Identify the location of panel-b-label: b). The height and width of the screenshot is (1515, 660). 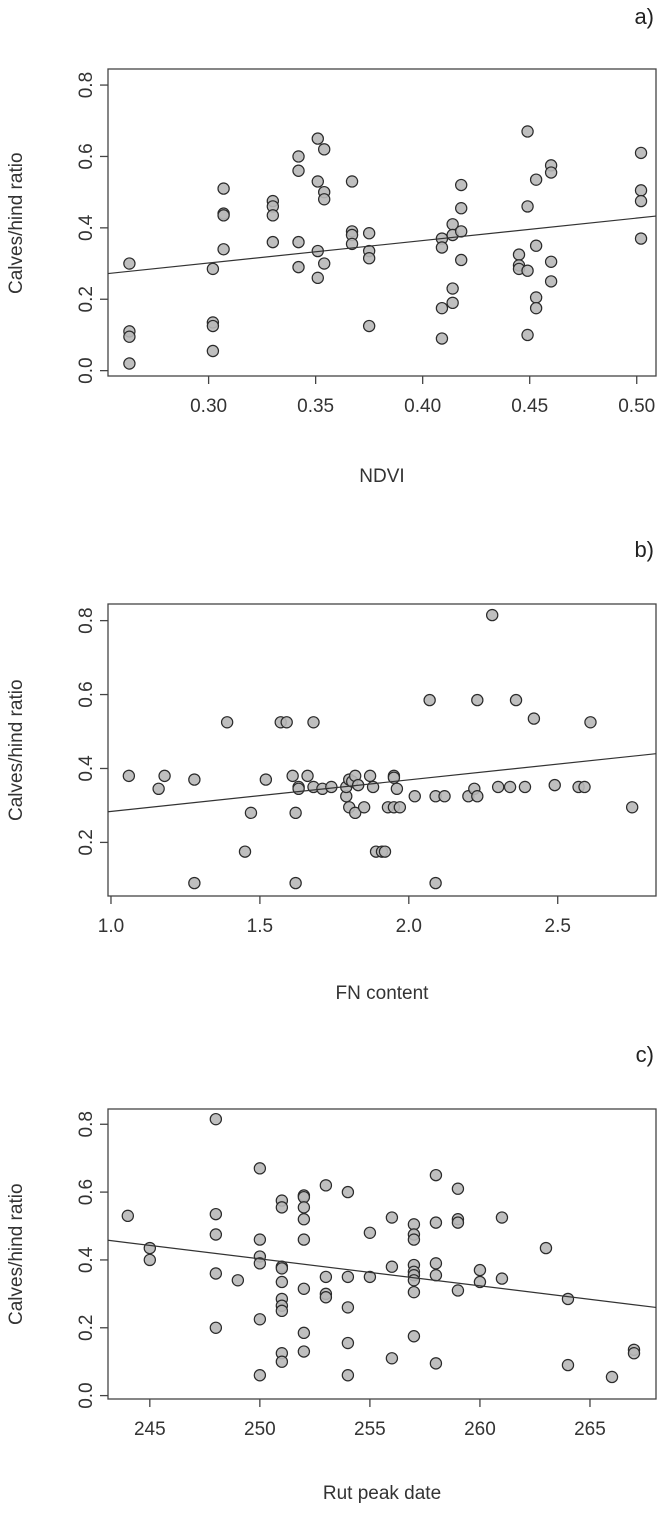
(644, 549).